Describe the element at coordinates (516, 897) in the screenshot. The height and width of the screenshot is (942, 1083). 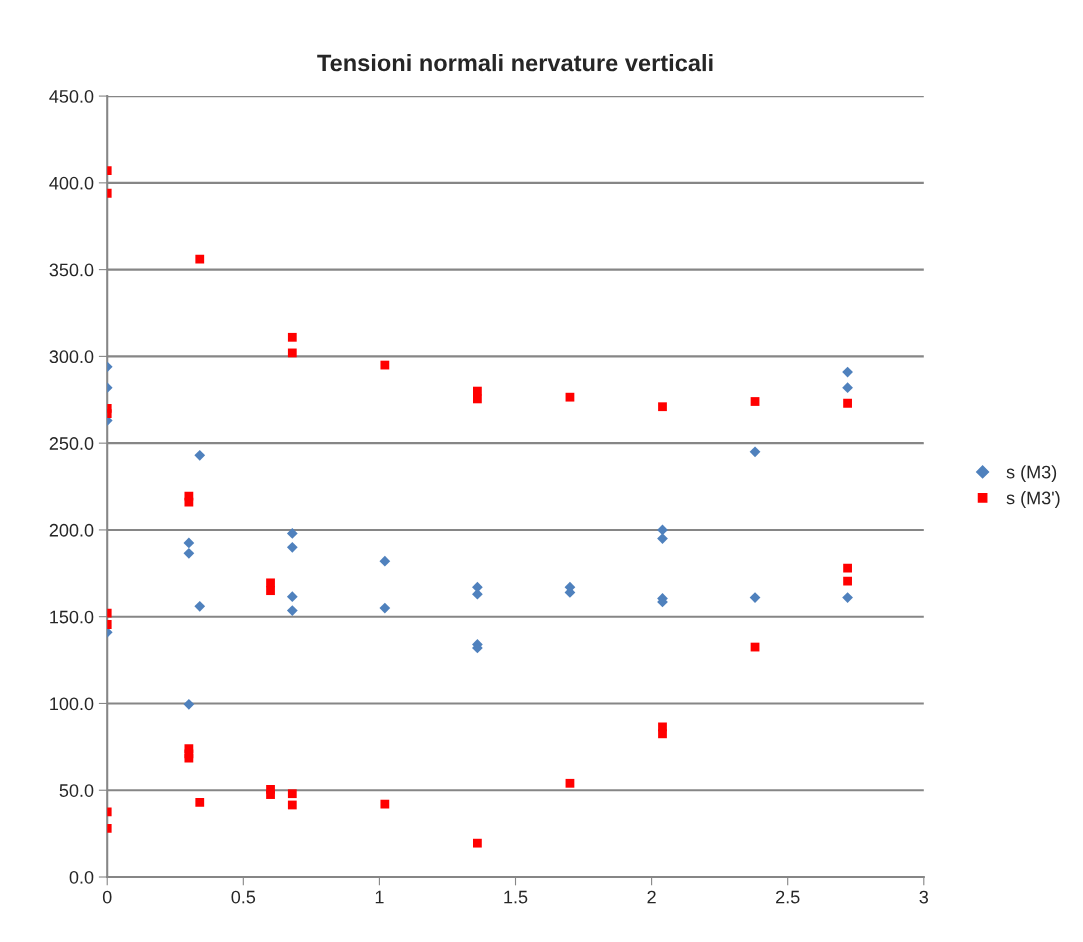
I see `x-tick-label: 1.5` at that location.